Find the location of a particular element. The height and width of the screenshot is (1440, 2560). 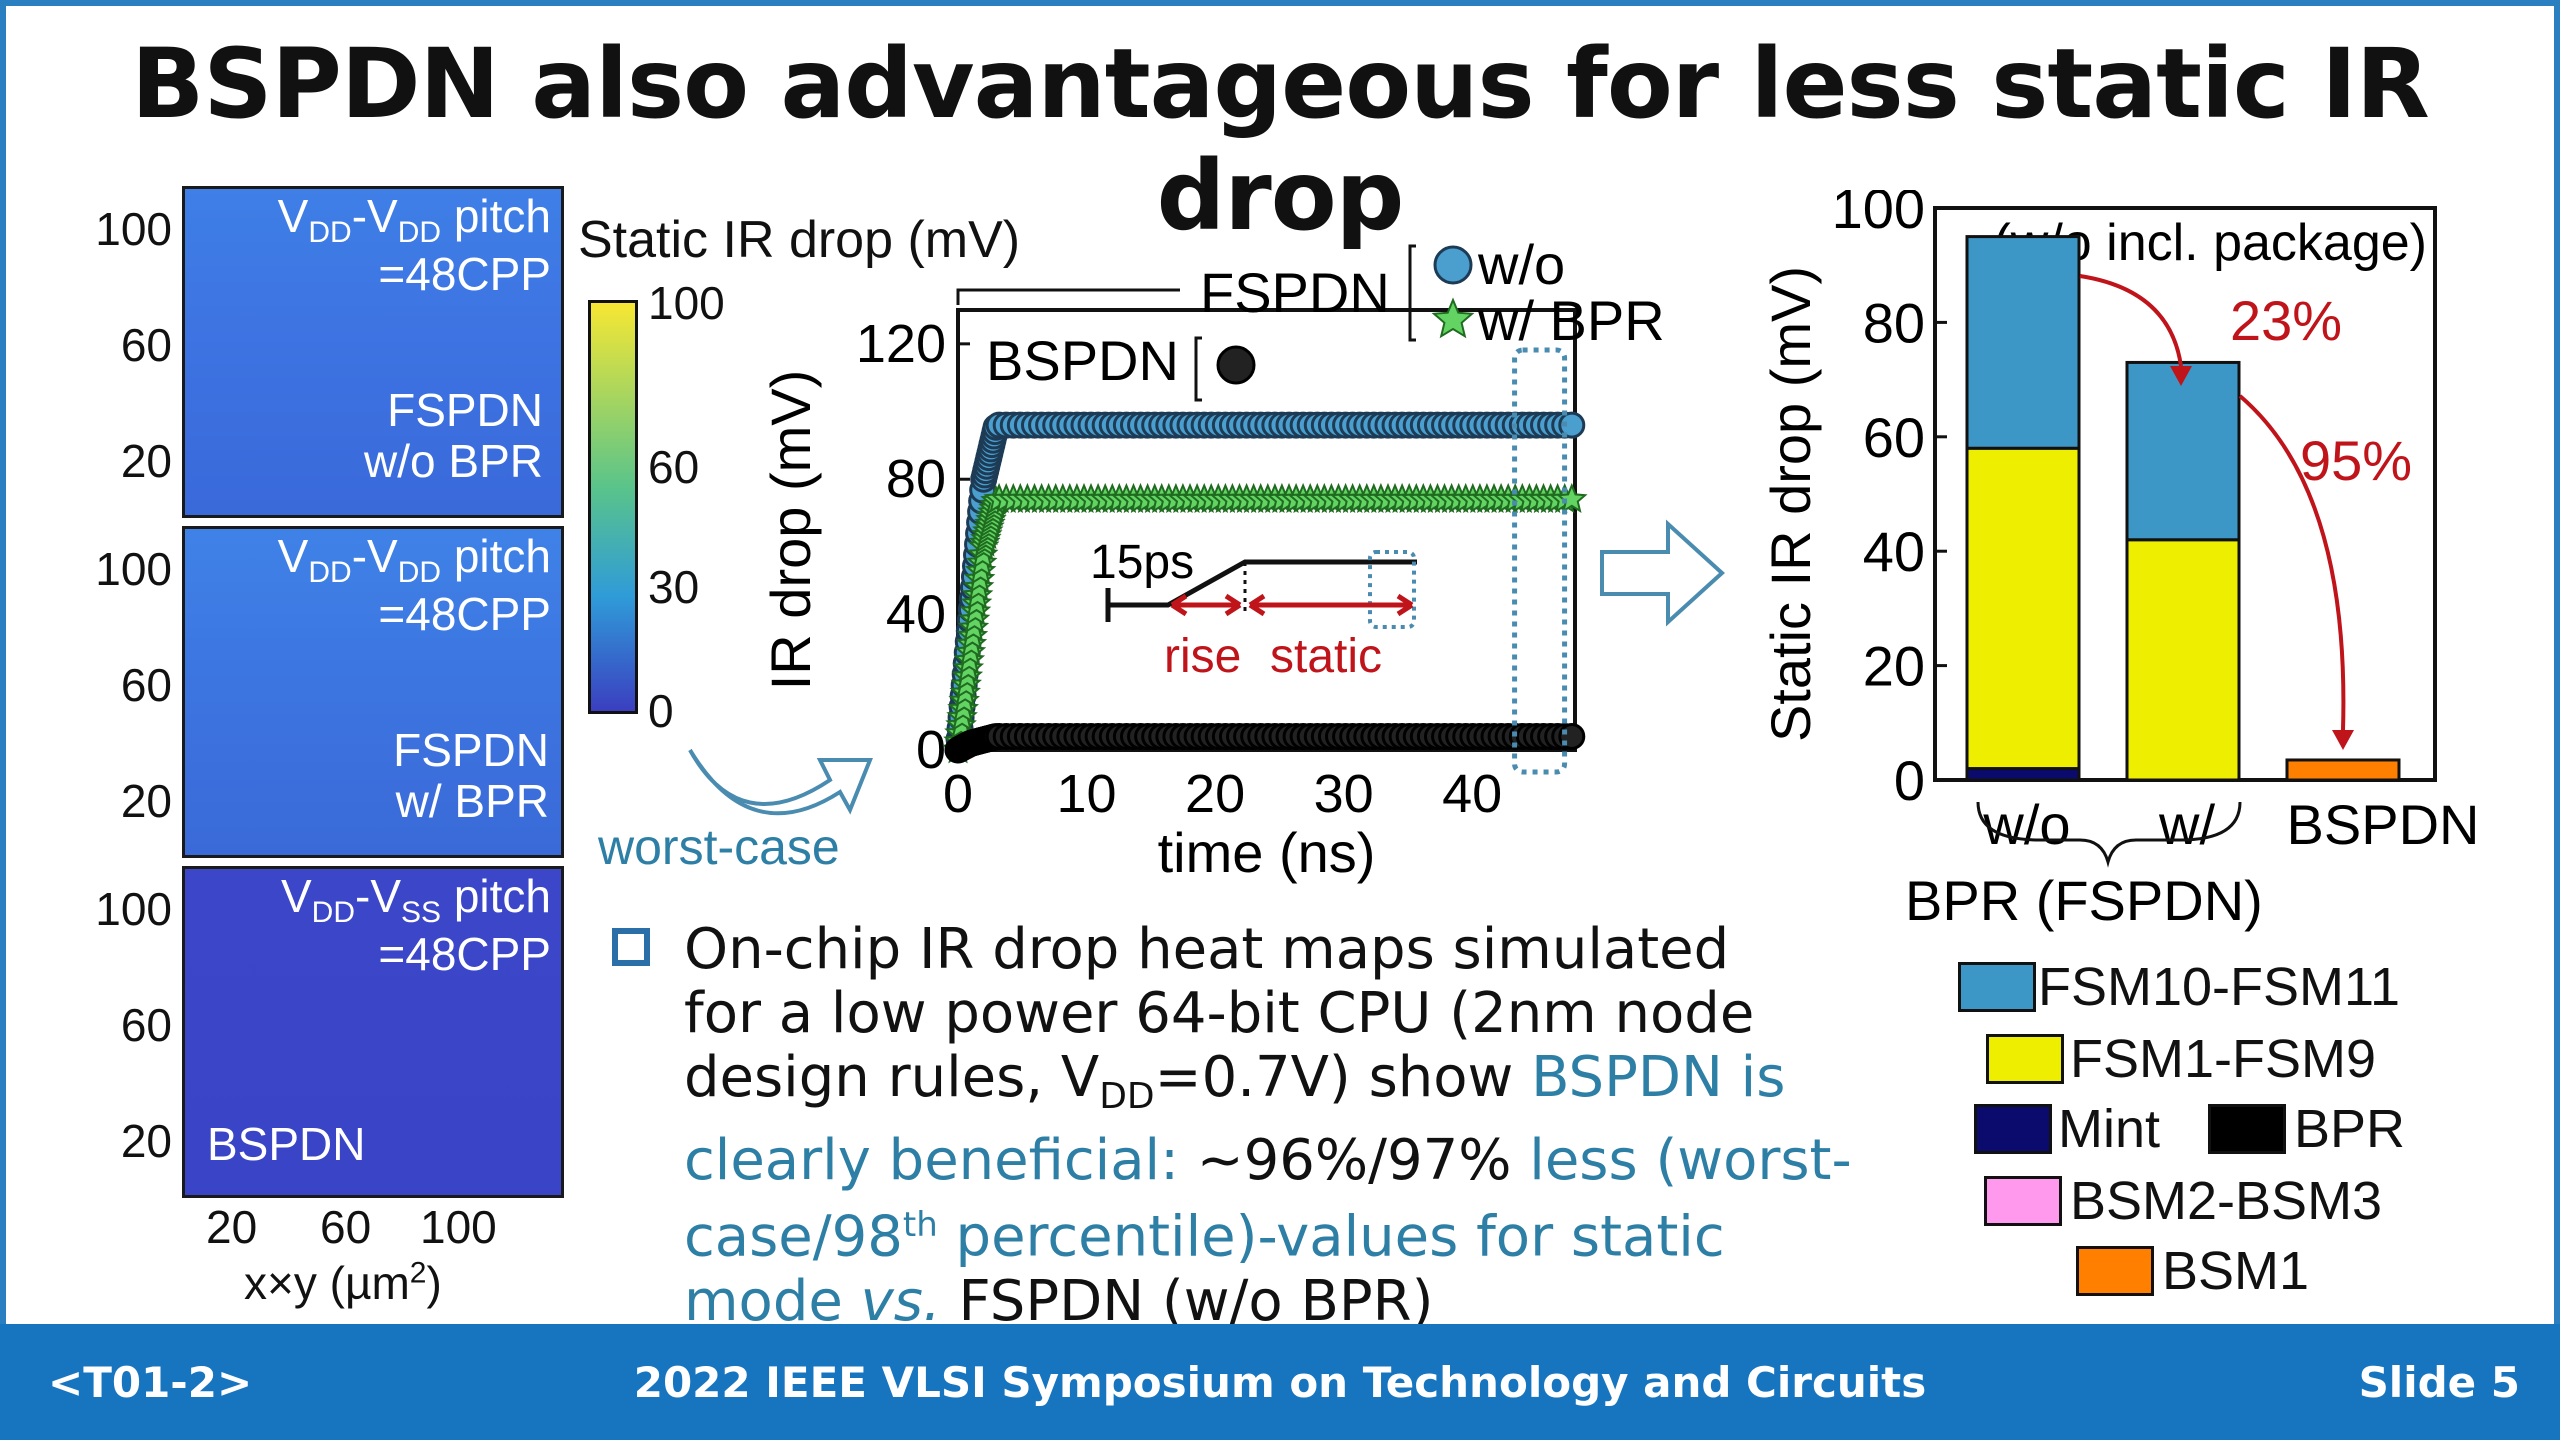

x-tick-label: 40 is located at coordinates (1472, 794).